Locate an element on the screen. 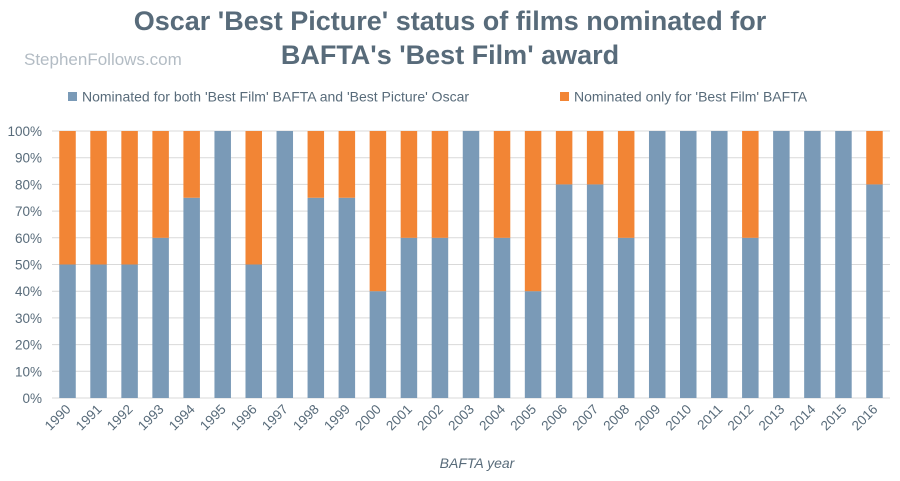  x-tick-label: 1995 is located at coordinates (213, 418).